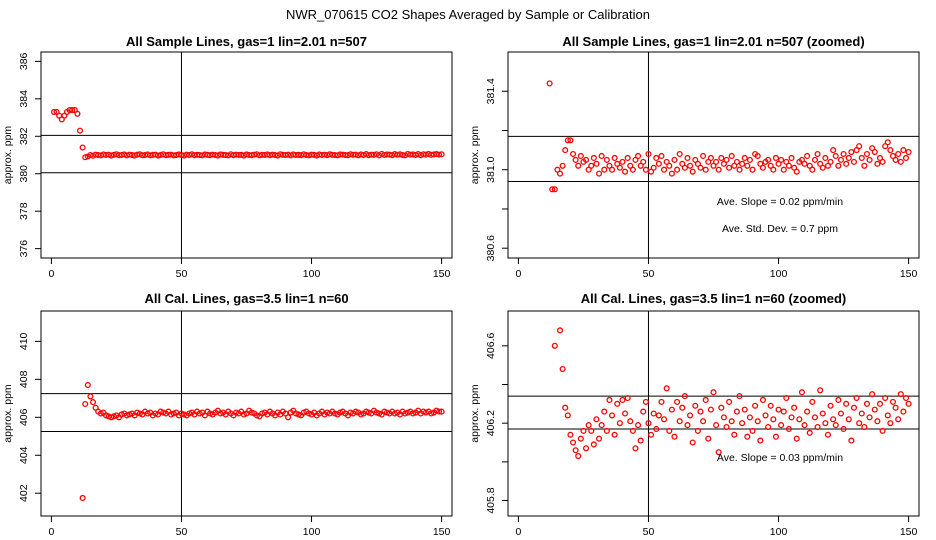 The width and height of the screenshot is (936, 540). What do you see at coordinates (780, 202) in the screenshot?
I see `stat-annotation: Ave. Slope = 0.02 ppm/min` at bounding box center [780, 202].